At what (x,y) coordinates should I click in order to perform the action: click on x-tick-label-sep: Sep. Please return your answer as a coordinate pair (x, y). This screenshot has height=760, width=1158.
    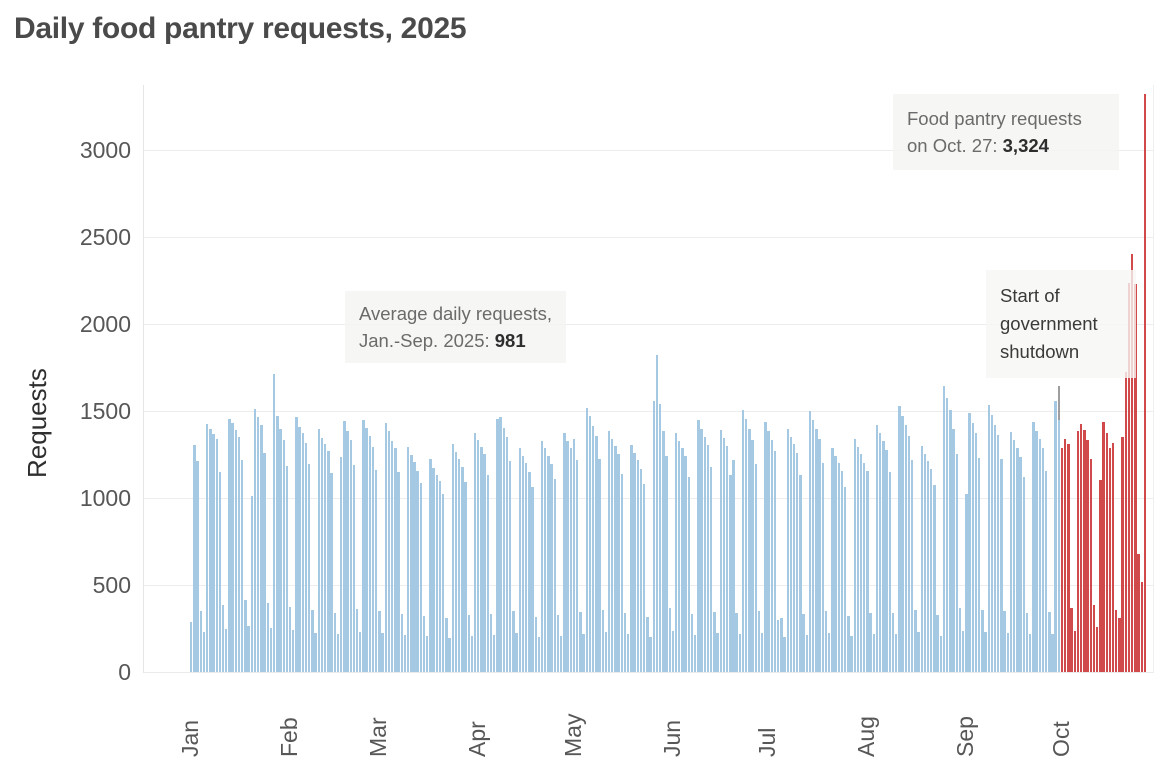
    Looking at the image, I should click on (965, 736).